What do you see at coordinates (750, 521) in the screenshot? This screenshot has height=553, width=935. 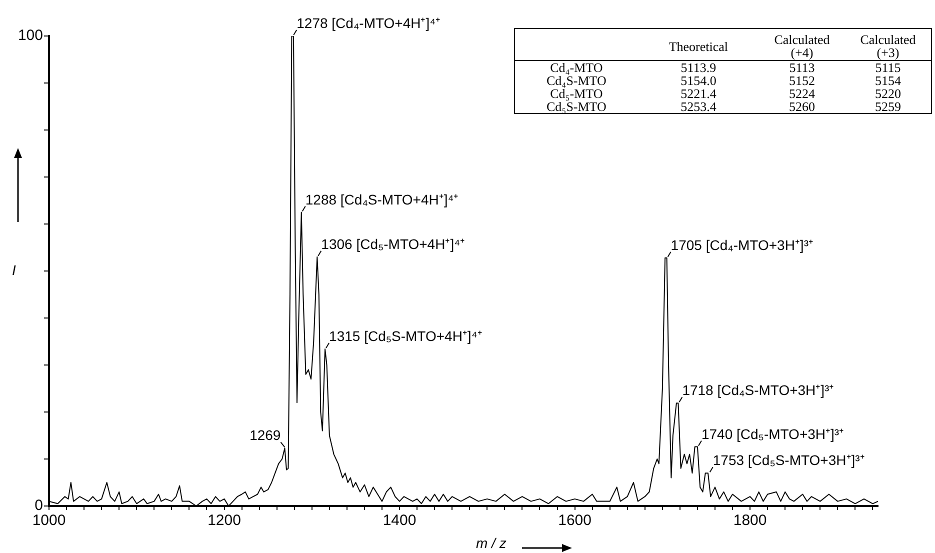 I see `x-tick-label: 1800` at bounding box center [750, 521].